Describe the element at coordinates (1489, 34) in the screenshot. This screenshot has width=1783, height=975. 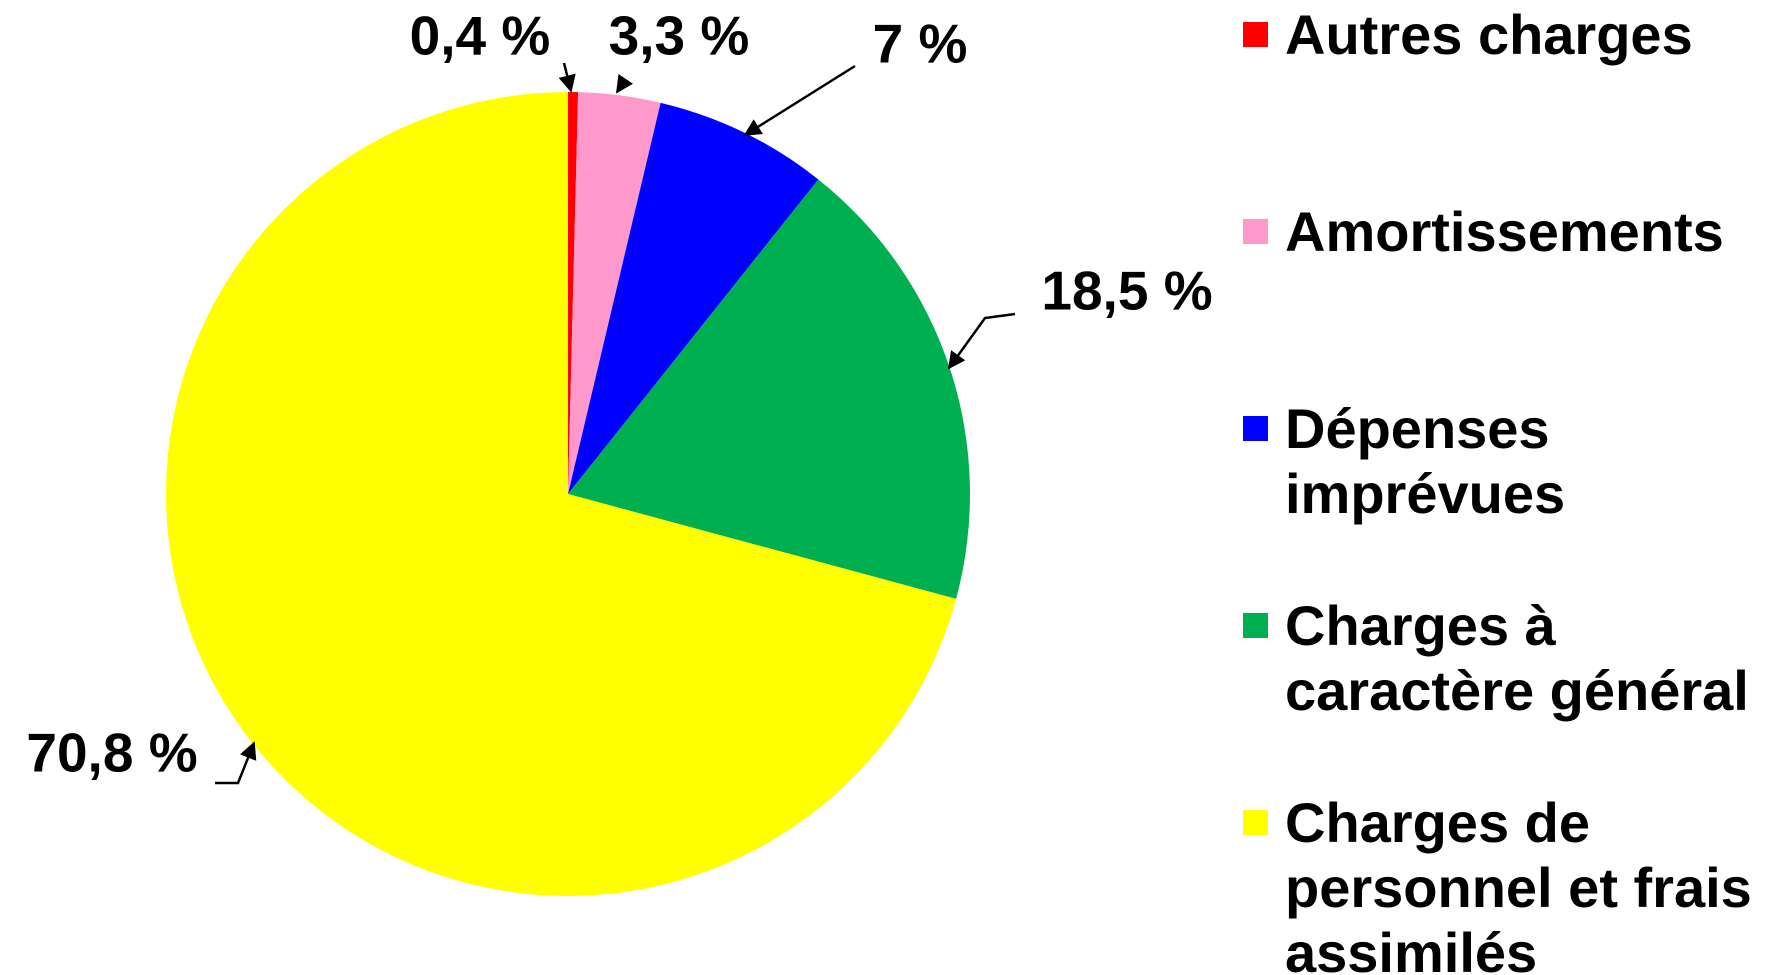
I see `legend-label: Autres charges` at that location.